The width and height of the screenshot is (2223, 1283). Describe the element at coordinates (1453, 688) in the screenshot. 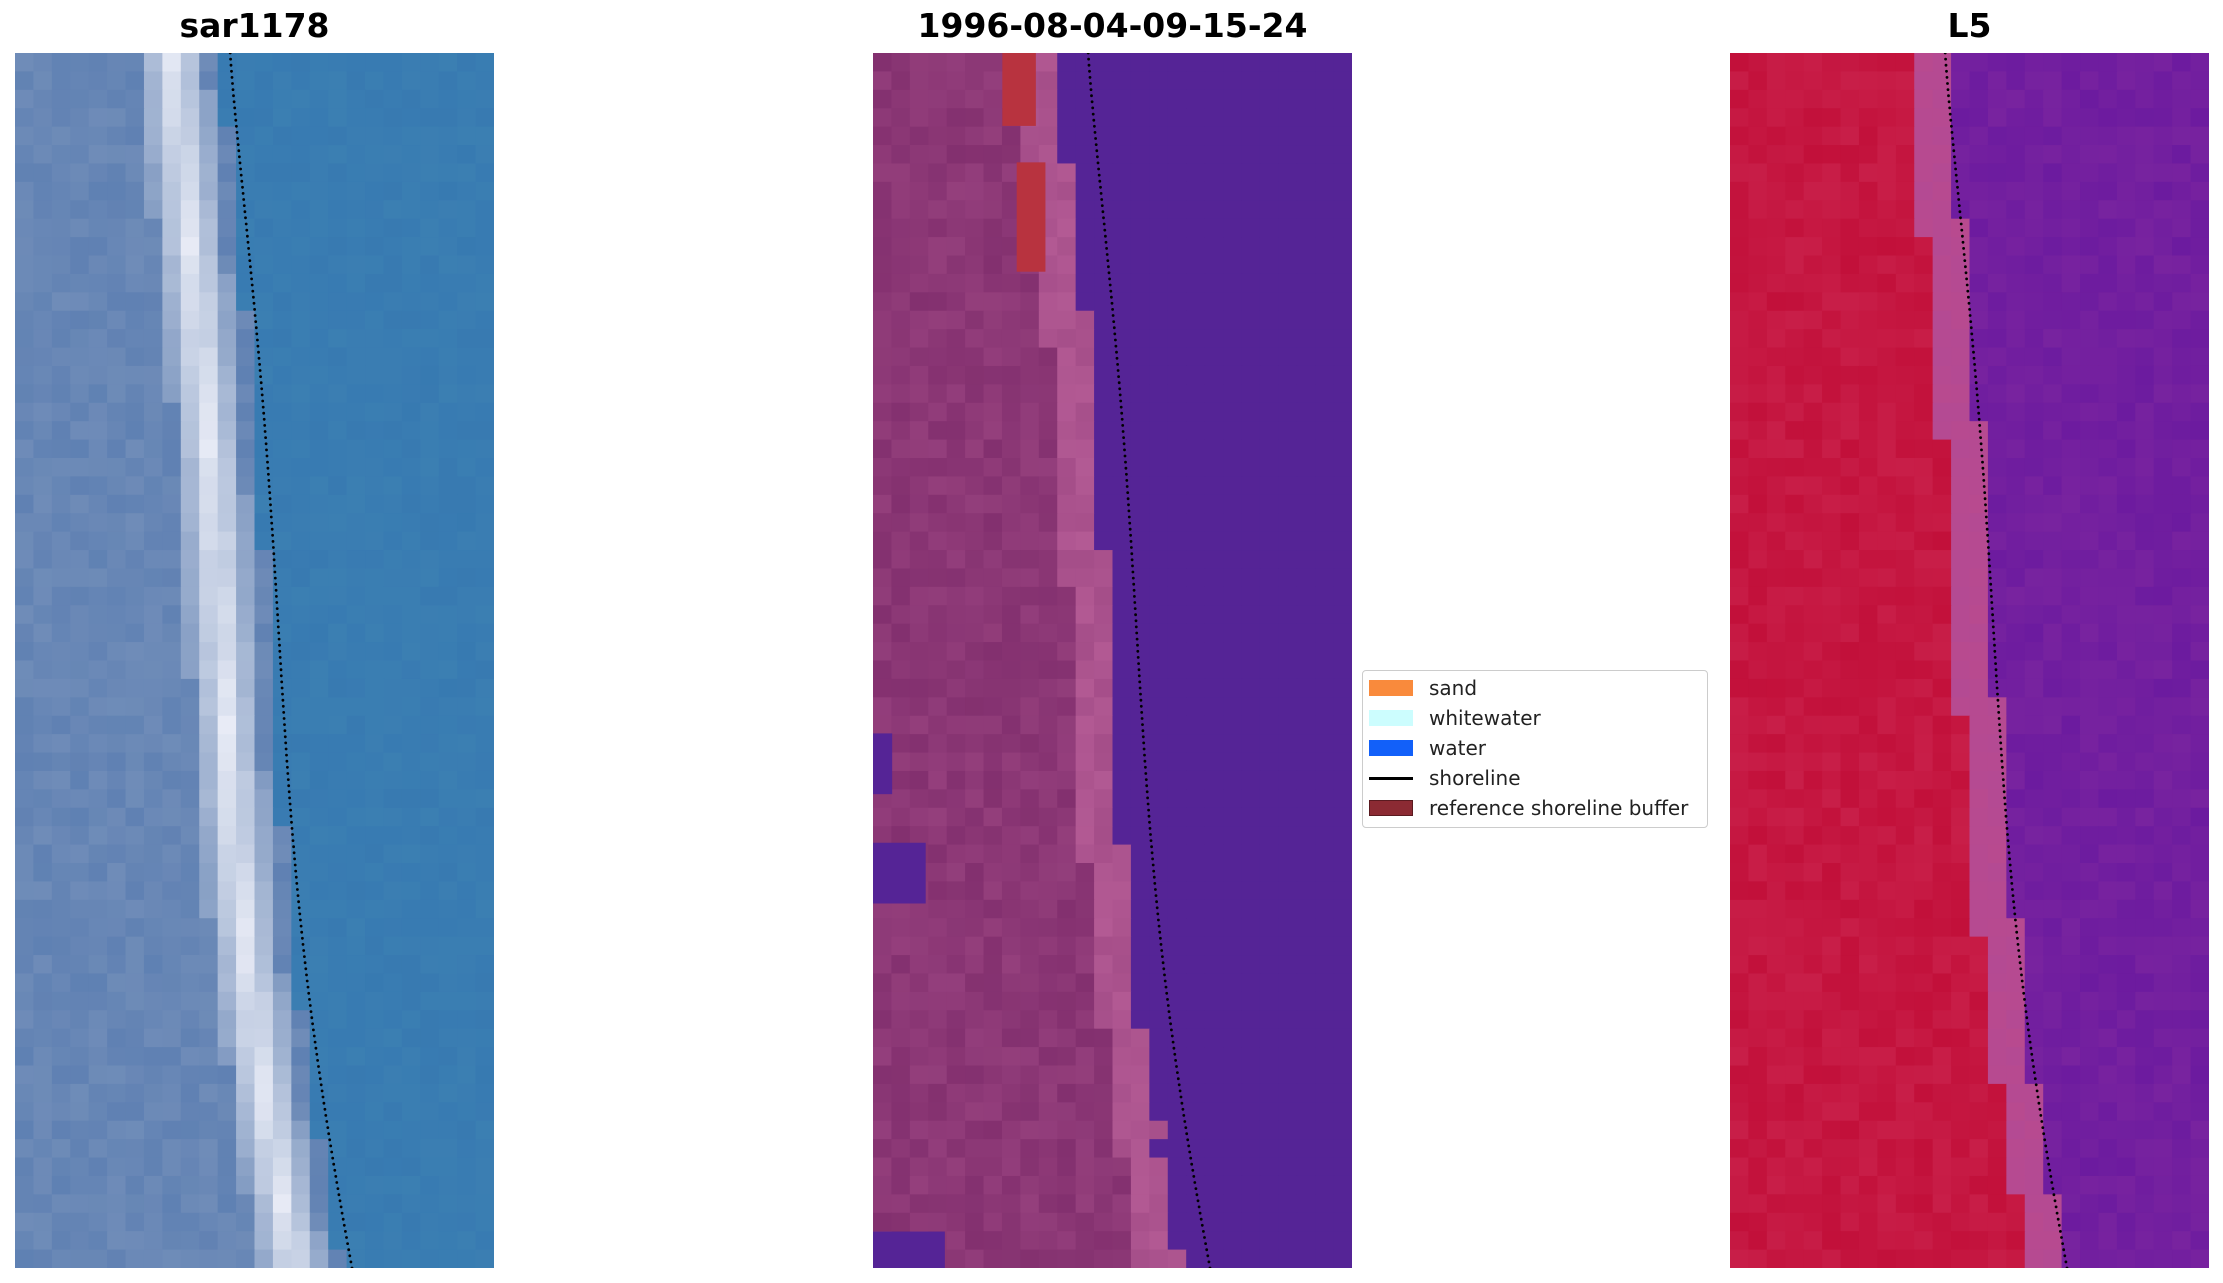

I see `legend-label-sand: sand` at that location.